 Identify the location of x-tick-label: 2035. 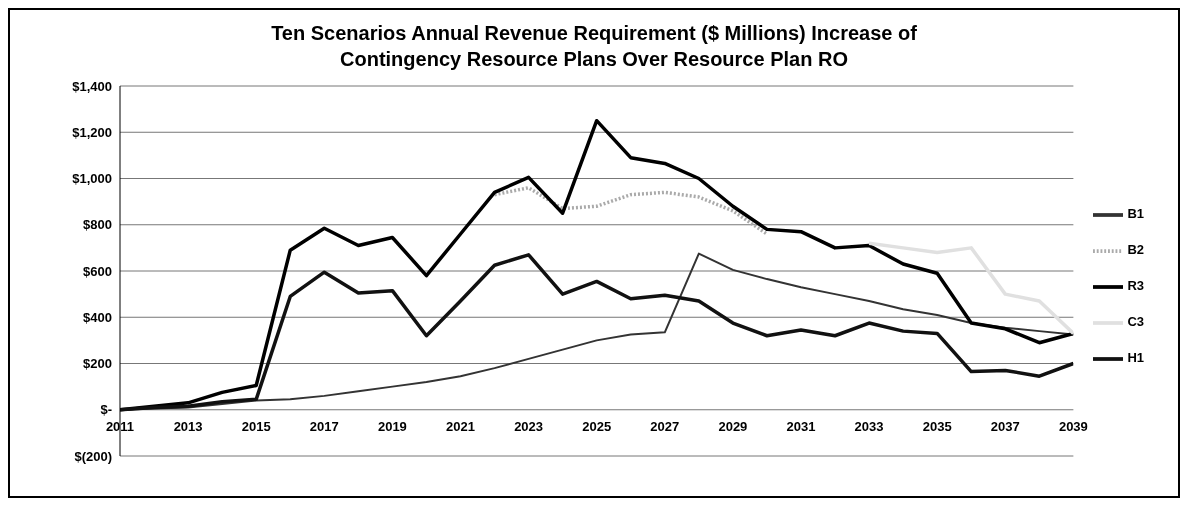
(937, 427).